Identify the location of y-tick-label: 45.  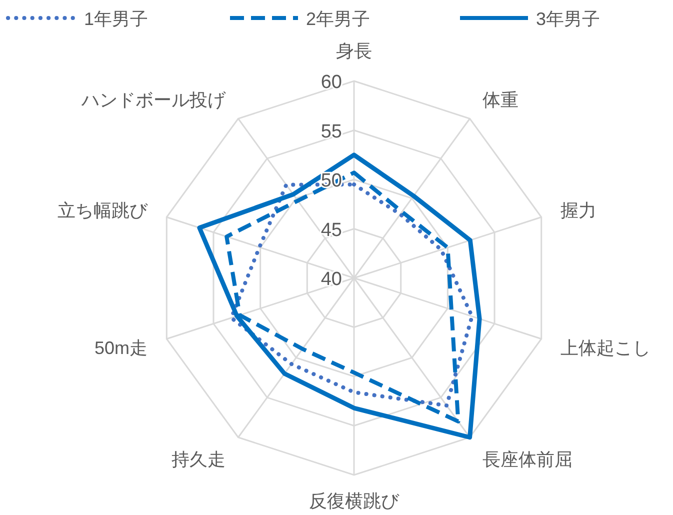
(331, 230).